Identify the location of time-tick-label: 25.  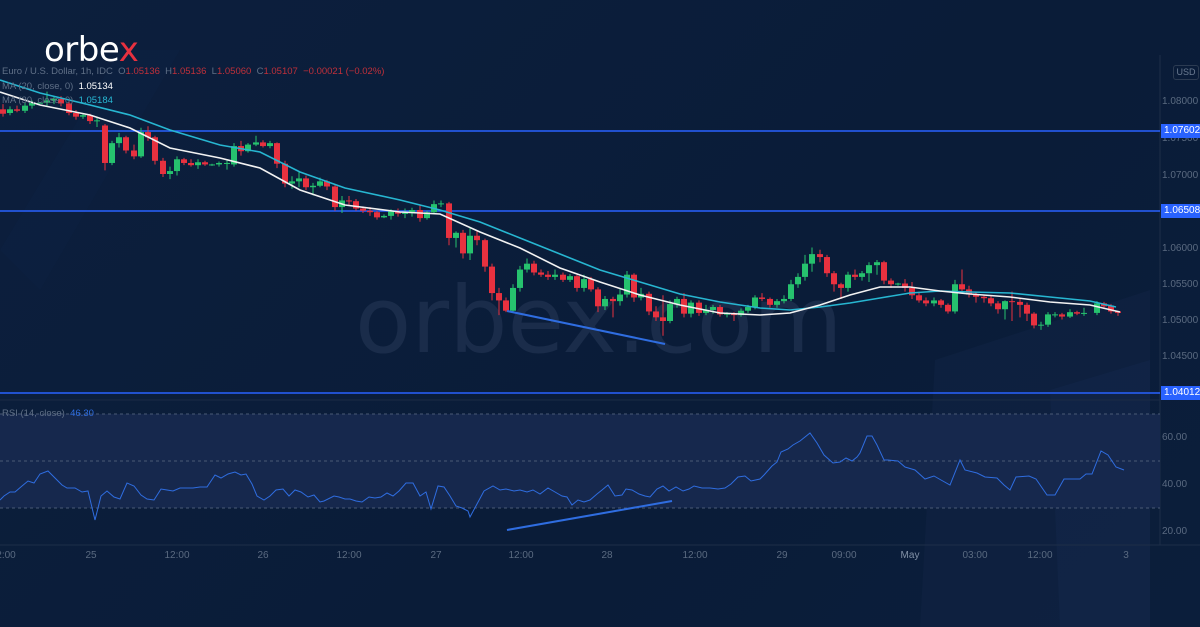
(91, 555).